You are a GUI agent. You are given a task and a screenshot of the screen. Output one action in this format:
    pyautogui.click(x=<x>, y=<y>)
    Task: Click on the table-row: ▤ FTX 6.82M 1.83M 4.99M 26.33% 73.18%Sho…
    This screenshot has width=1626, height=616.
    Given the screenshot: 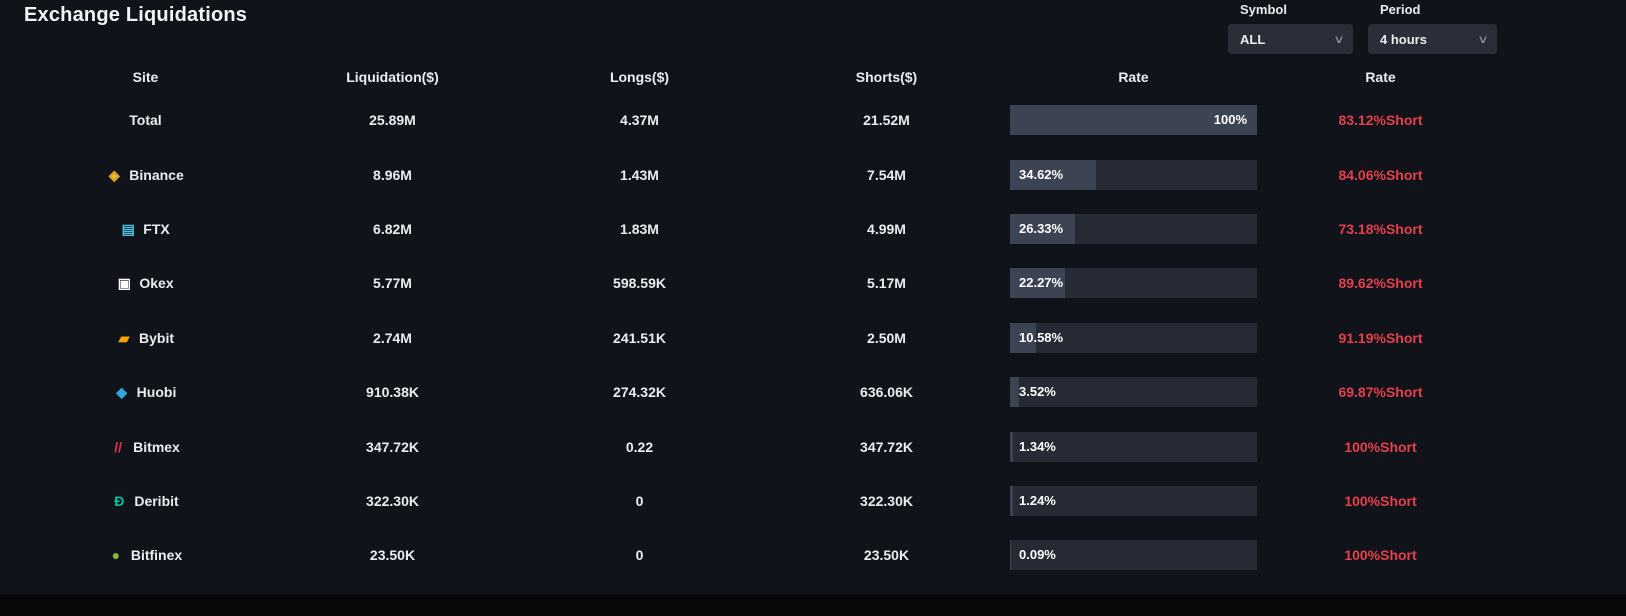 What is the action you would take?
    pyautogui.click(x=763, y=229)
    